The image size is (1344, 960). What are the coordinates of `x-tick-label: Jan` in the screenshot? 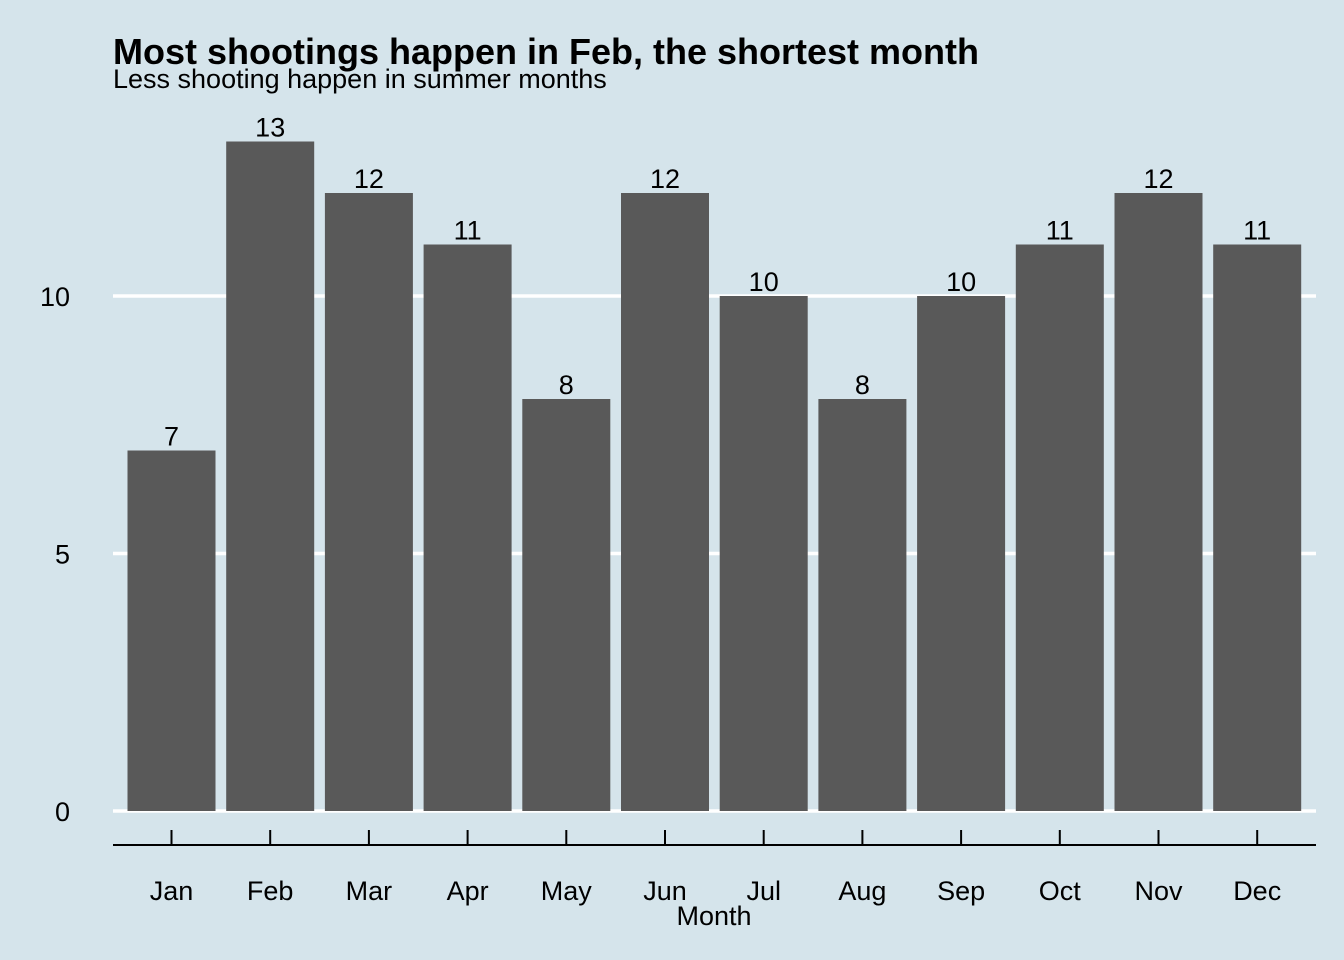 It's located at (172, 891).